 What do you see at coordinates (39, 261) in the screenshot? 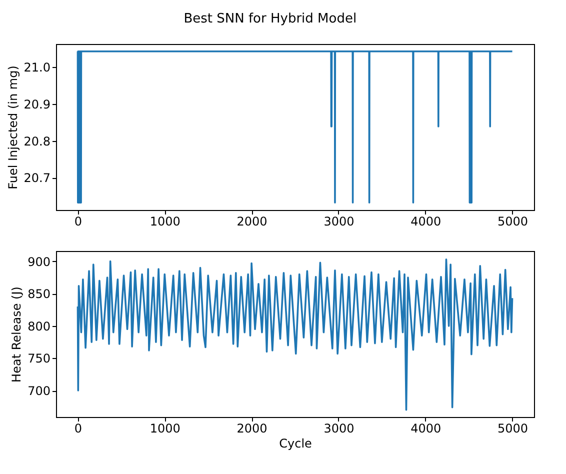
I see `y-tick-label: 900` at bounding box center [39, 261].